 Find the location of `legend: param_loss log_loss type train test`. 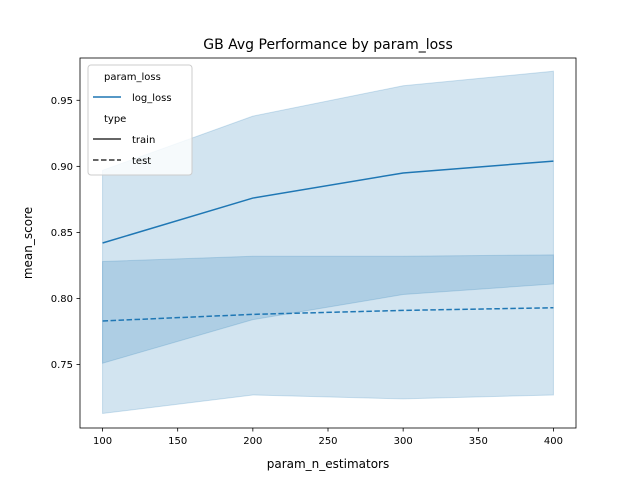

legend: param_loss log_loss type train test is located at coordinates (140, 120).